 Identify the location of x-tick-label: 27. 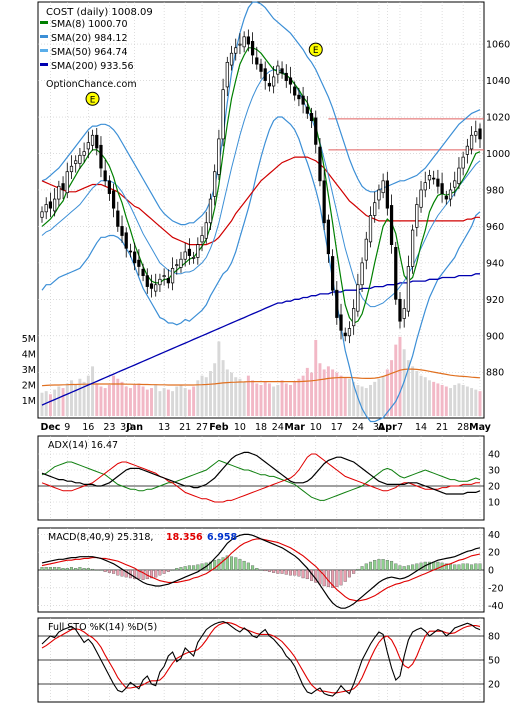
(202, 427).